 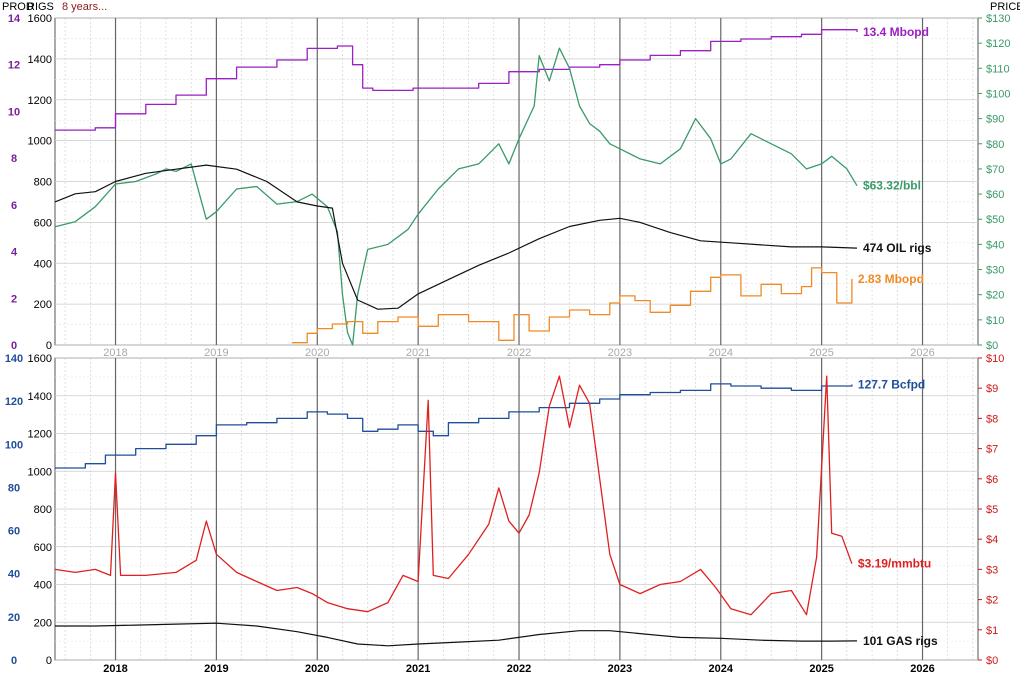 I want to click on series-end-label: 474 OIL rigs, so click(x=897, y=248).